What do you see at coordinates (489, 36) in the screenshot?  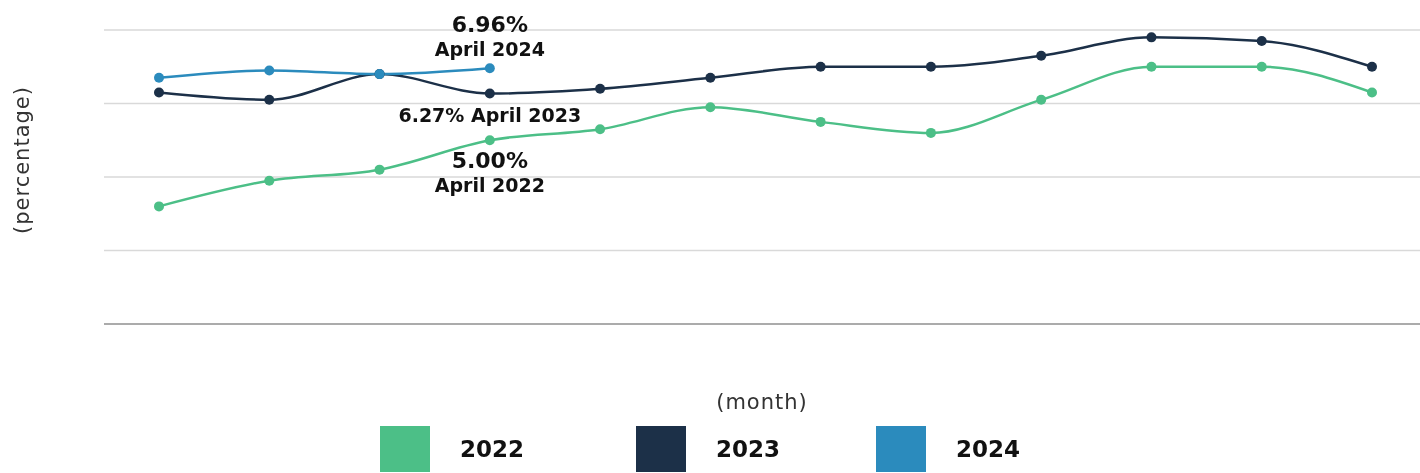 I see `data-label: 6.96% April 2024` at bounding box center [489, 36].